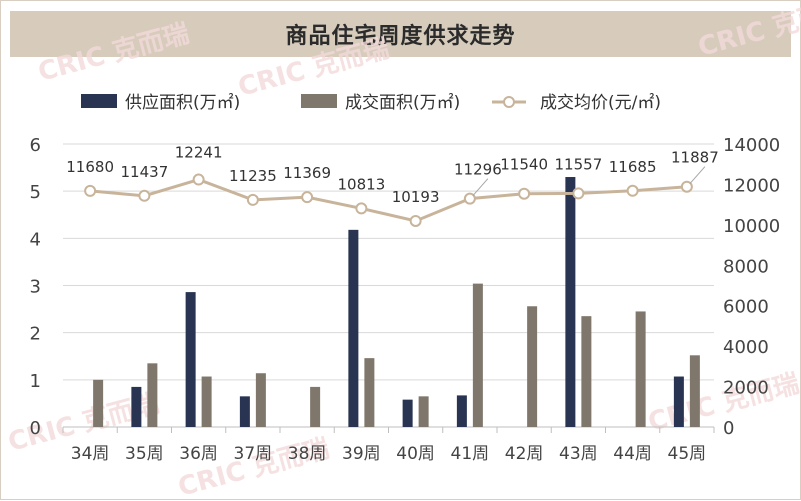 The image size is (801, 501). I want to click on x-tick-label: 40周, so click(415, 454).